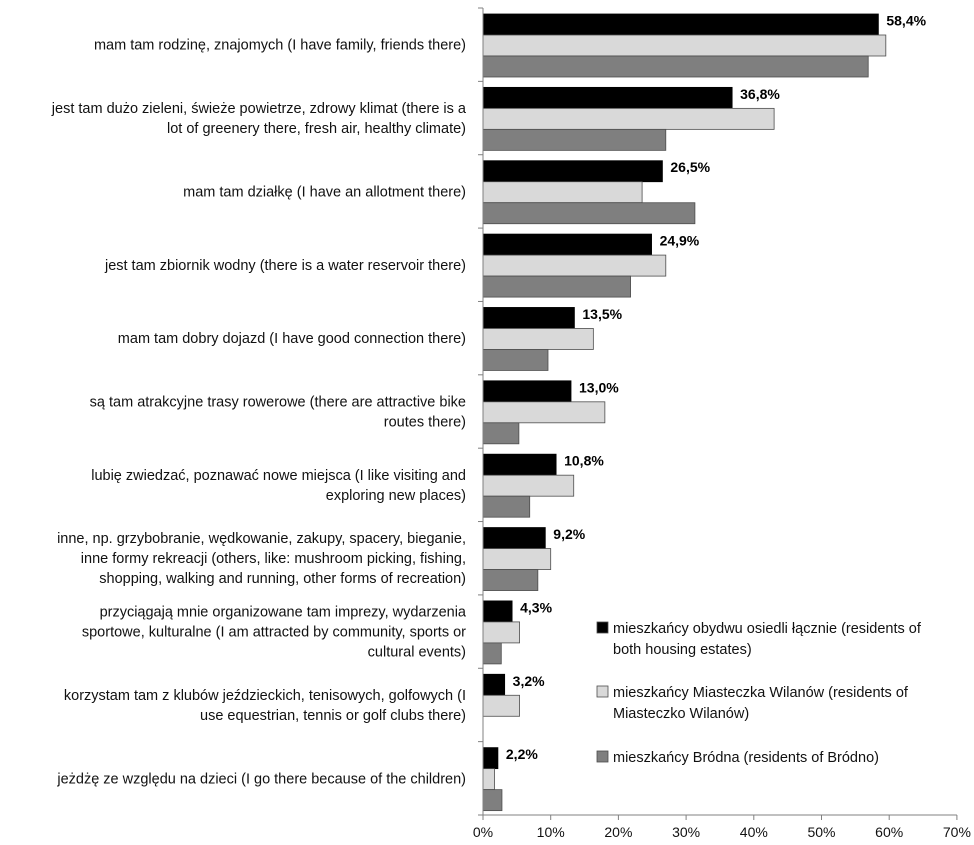  I want to click on x-tick-label: 60%, so click(889, 832).